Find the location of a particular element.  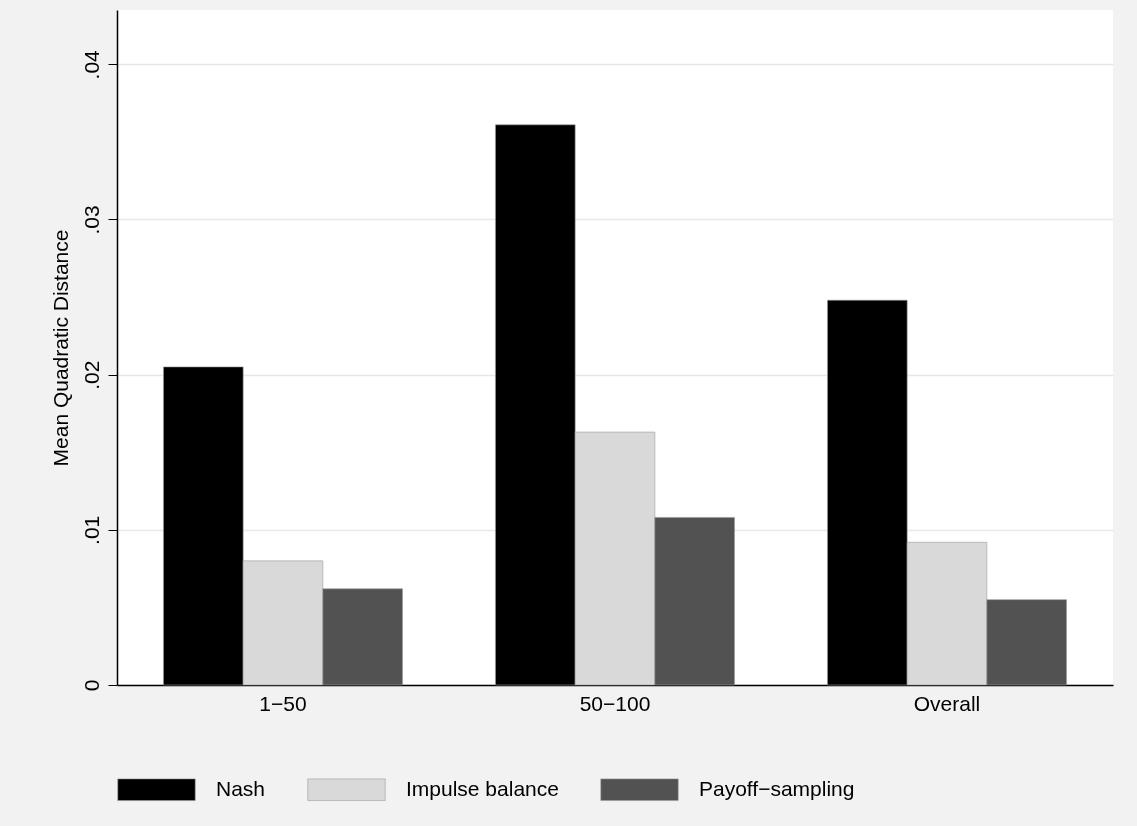

y-tick-label: .03 is located at coordinates (91, 220).